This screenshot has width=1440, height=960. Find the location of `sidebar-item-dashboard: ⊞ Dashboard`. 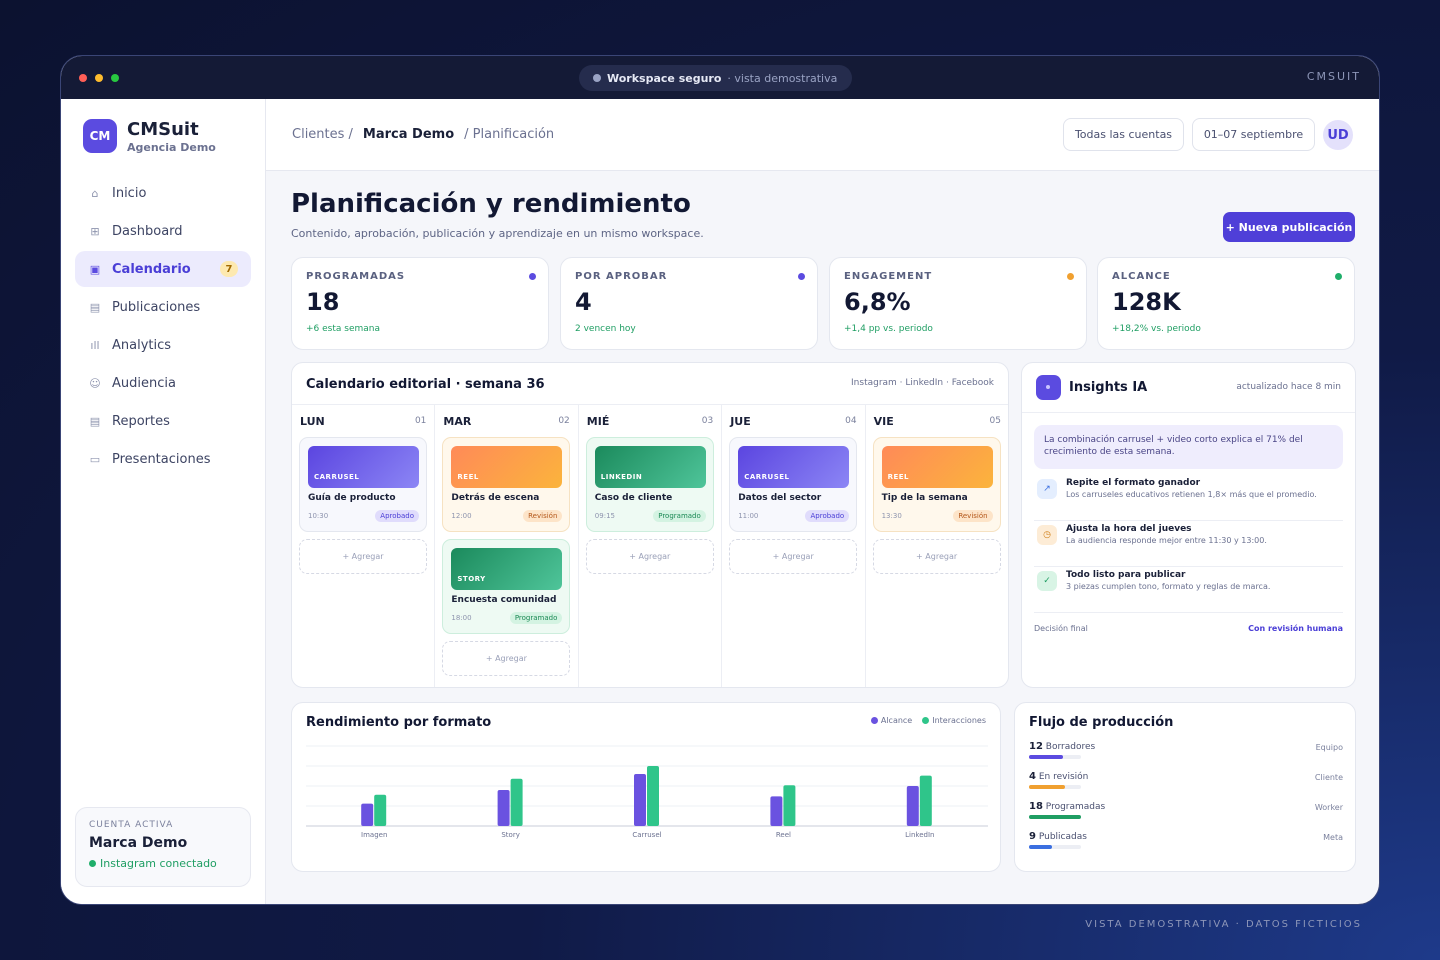

sidebar-item-dashboard: ⊞ Dashboard is located at coordinates (163, 231).